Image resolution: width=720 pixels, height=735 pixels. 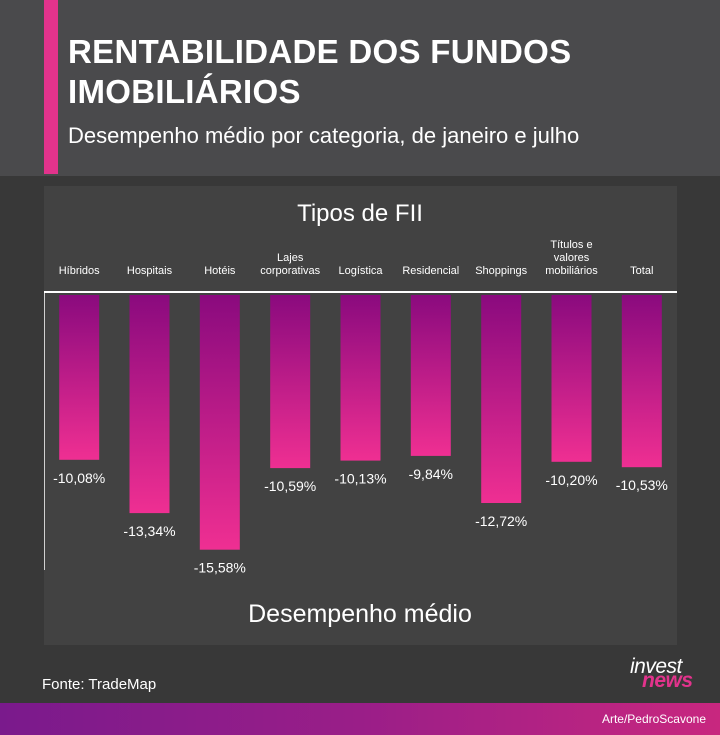 What do you see at coordinates (150, 271) in the screenshot?
I see `category-label: Hospitais` at bounding box center [150, 271].